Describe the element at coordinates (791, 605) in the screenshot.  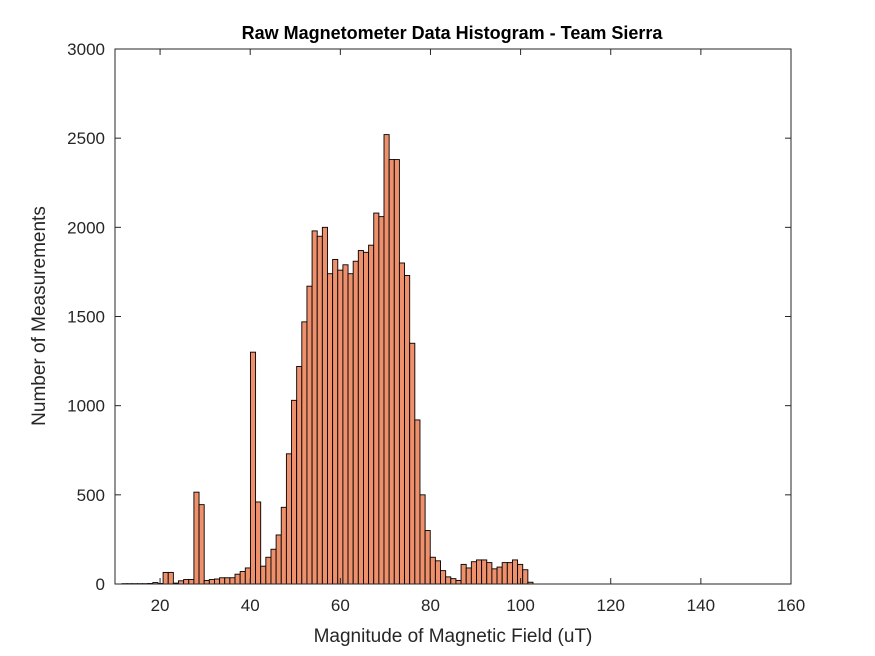
I see `x-tick-label: 160` at that location.